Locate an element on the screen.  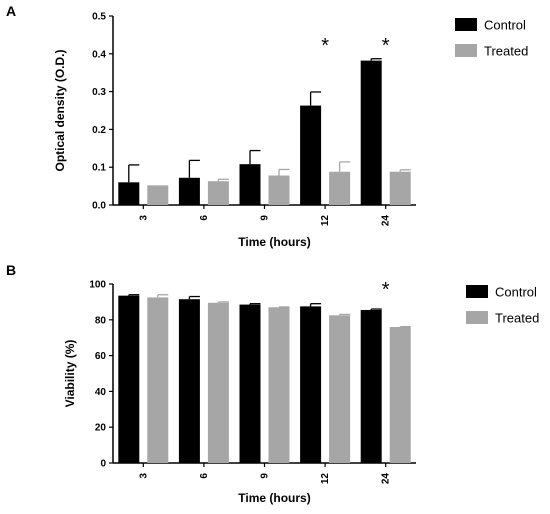
panel-a-y-axis-title: Optical density (O.D.) is located at coordinates (60, 110).